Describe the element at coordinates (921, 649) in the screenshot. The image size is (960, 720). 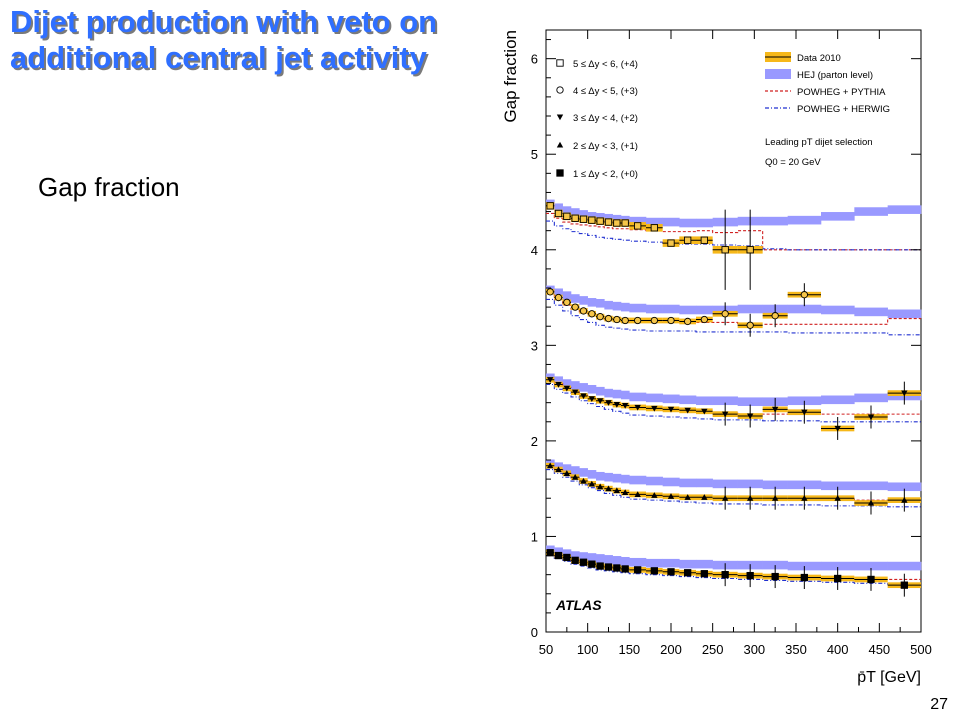
I see `x-tick-label: 500` at that location.